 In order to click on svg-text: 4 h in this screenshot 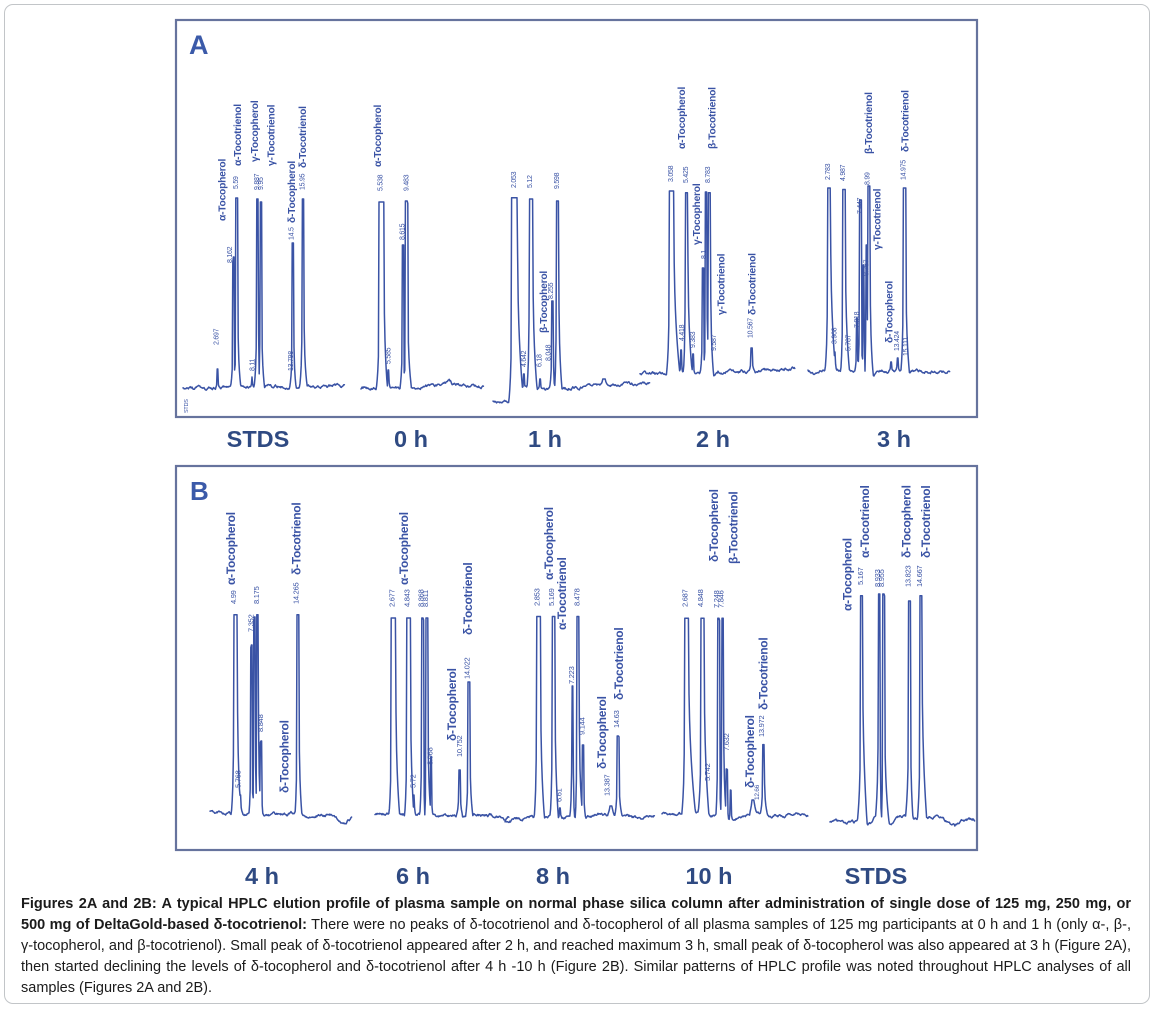, I will do `click(262, 876)`.